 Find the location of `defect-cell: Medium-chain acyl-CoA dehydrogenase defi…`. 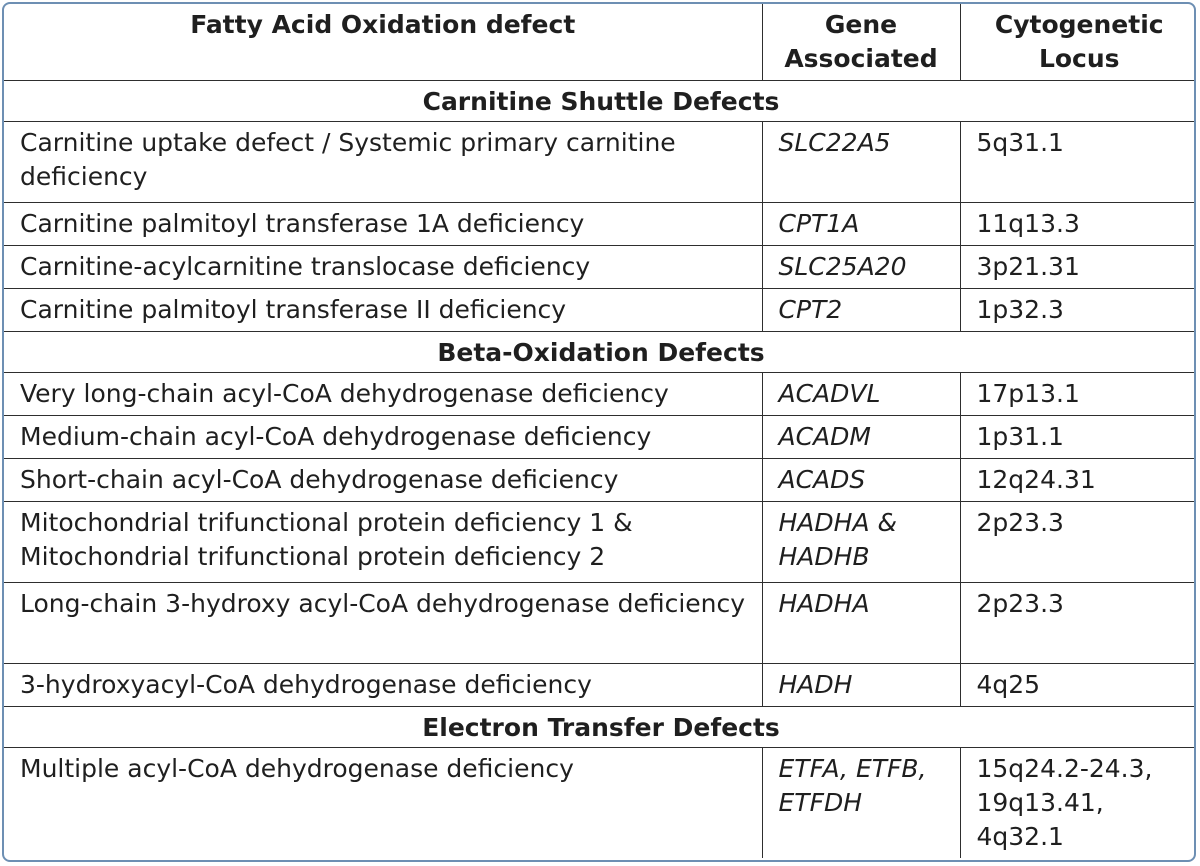

defect-cell: Medium-chain acyl-CoA dehydrogenase defi… is located at coordinates (383, 436).